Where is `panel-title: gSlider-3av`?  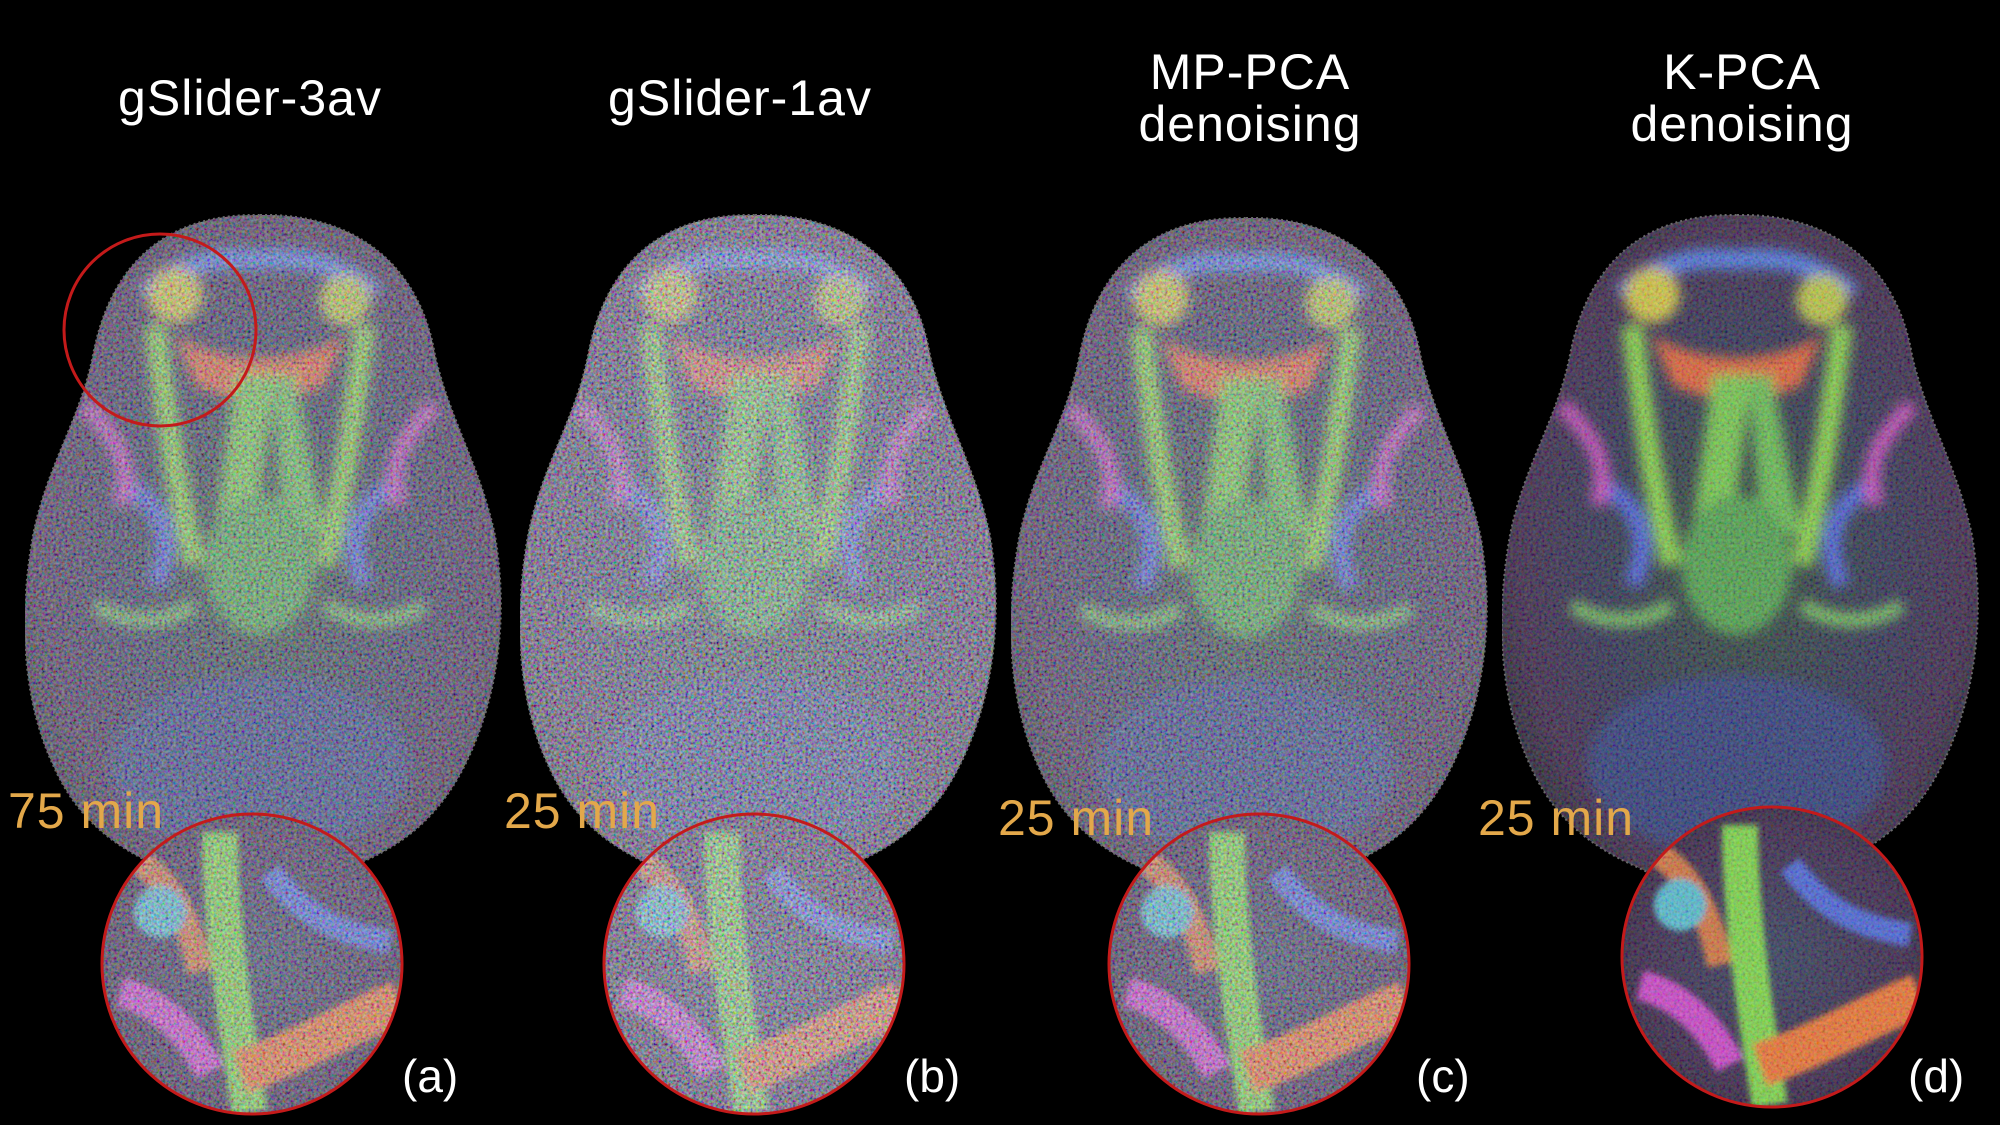 panel-title: gSlider-3av is located at coordinates (250, 98).